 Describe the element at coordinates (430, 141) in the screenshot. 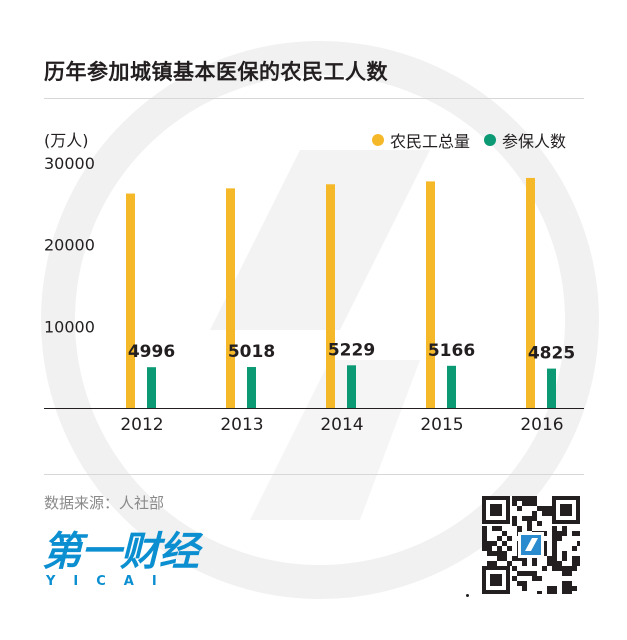

I see `legend-label-total: 农民工总量` at that location.